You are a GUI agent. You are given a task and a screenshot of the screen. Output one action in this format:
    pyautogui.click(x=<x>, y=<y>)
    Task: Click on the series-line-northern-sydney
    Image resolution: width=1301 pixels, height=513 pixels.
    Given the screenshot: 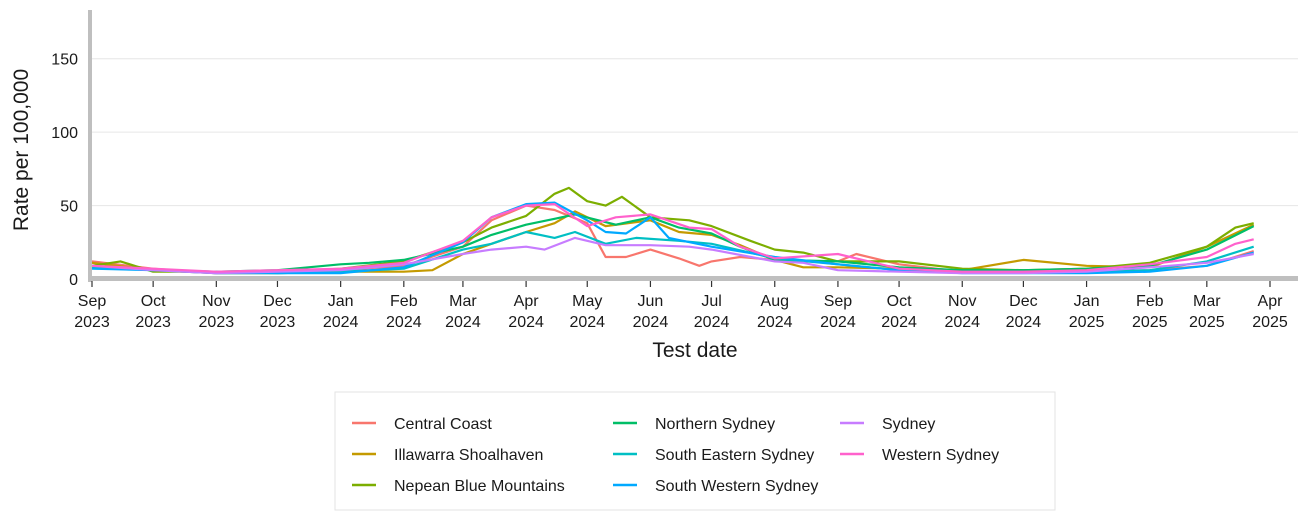 What is the action you would take?
    pyautogui.click(x=673, y=243)
    